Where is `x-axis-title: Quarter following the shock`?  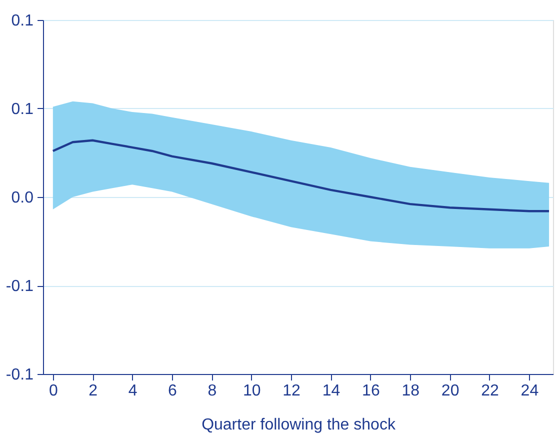
x-axis-title: Quarter following the shock is located at coordinates (299, 425).